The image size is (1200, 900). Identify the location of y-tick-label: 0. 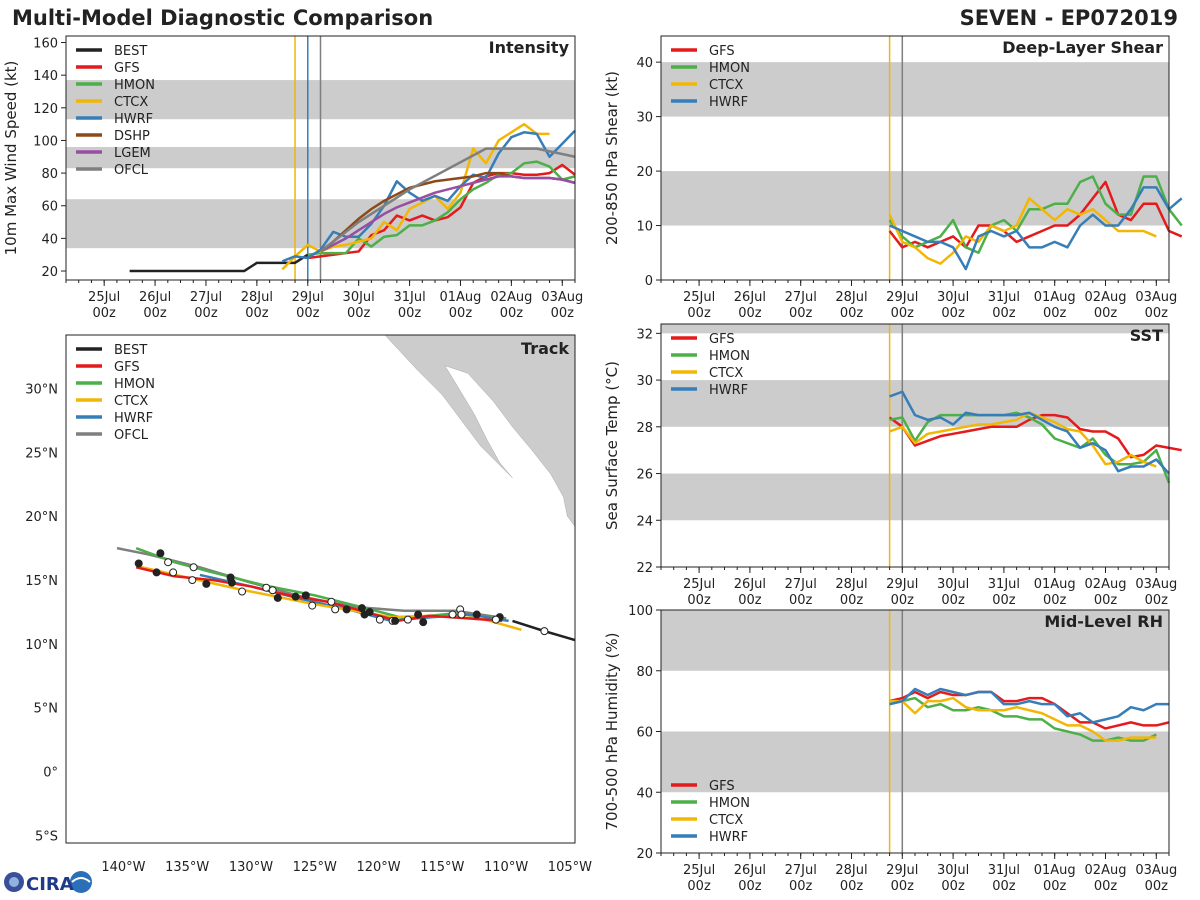
(649, 281).